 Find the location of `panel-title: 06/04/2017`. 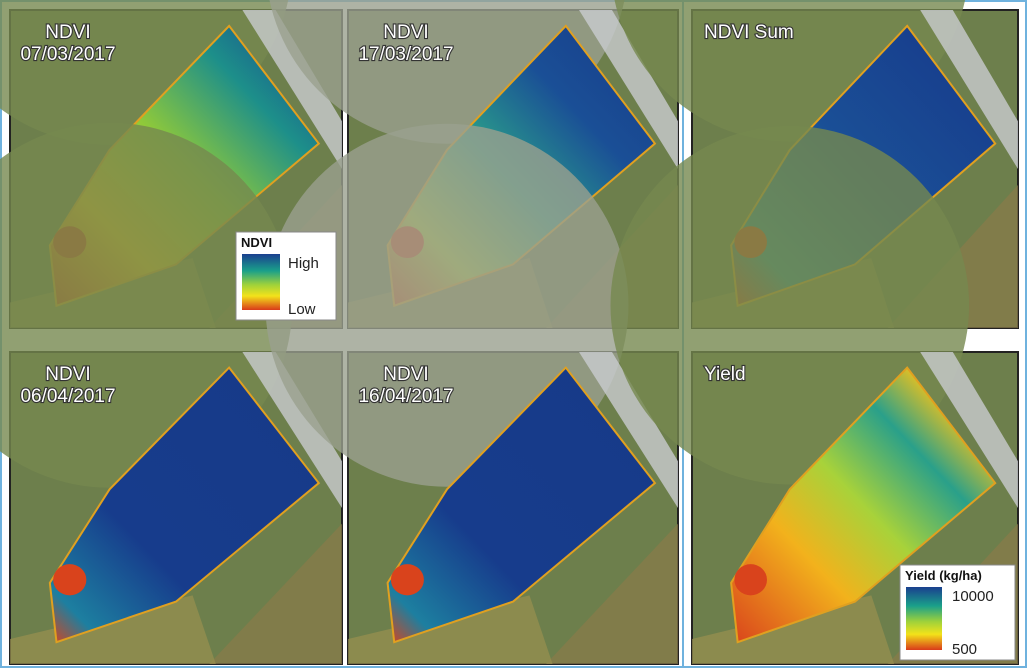

panel-title: 06/04/2017 is located at coordinates (67, 396).